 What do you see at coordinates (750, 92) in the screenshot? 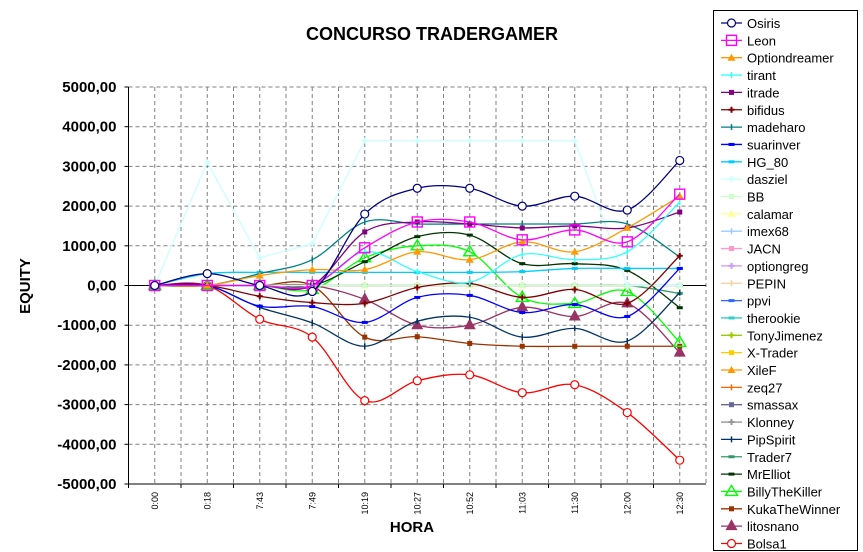
I see `legend-item: itrade` at bounding box center [750, 92].